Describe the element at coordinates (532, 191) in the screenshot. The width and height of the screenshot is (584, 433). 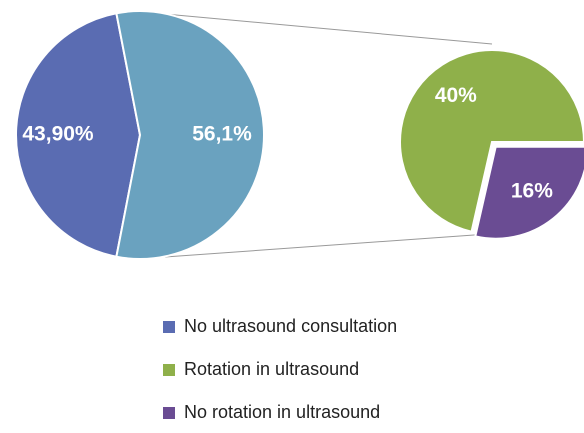
I see `data-label: 16%` at that location.